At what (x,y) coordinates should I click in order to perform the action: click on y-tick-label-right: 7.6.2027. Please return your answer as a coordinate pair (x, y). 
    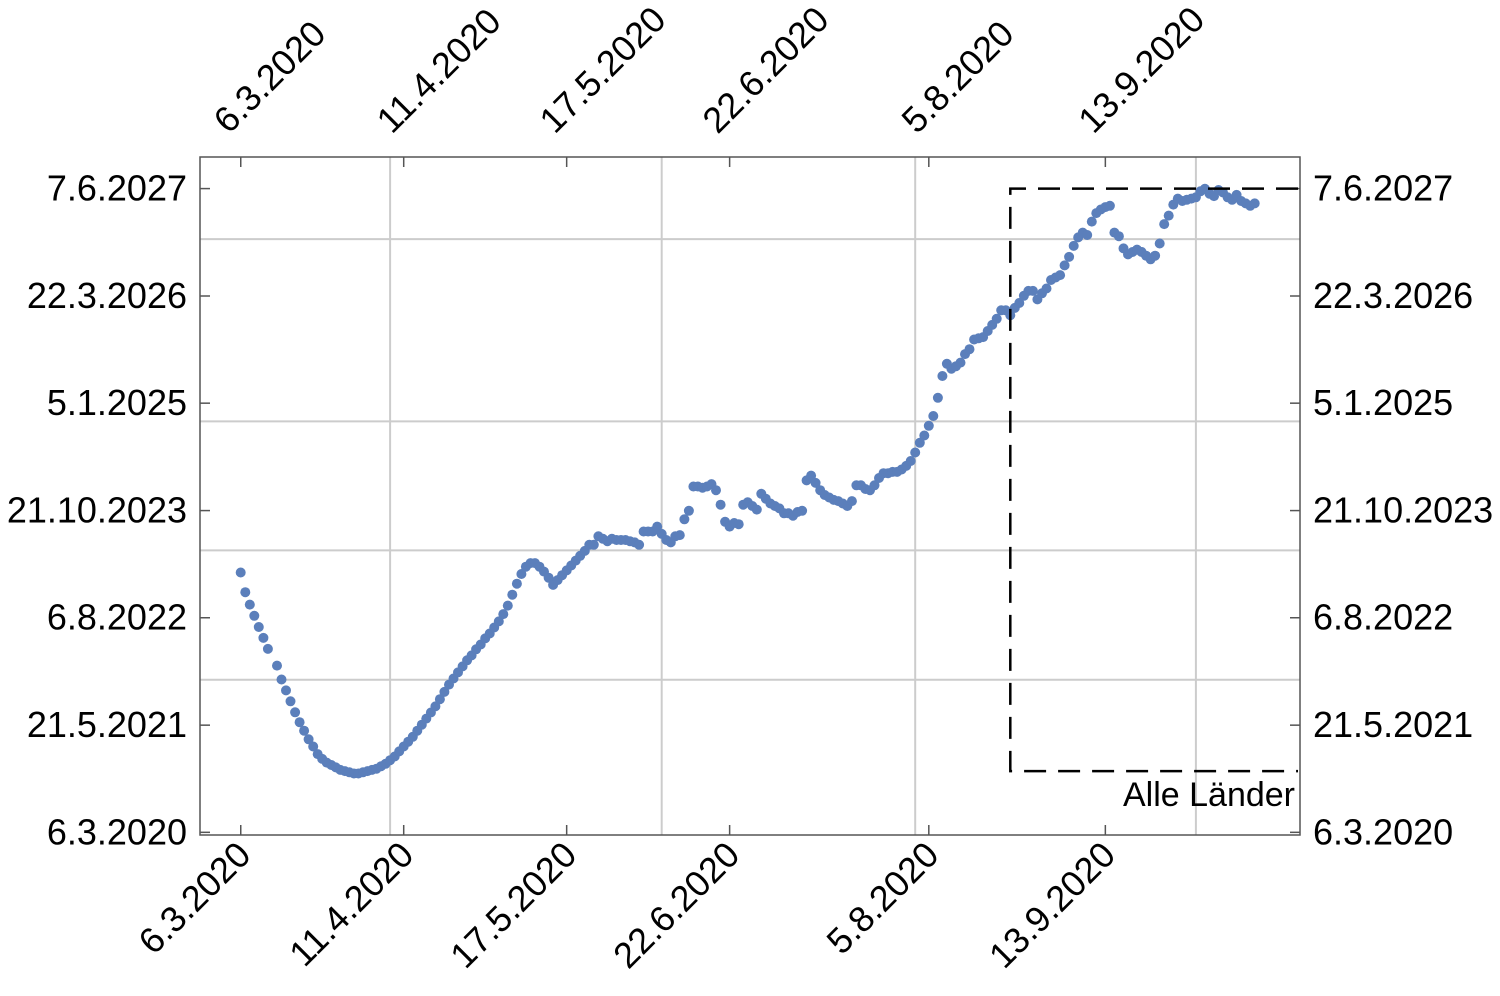
    Looking at the image, I should click on (1383, 188).